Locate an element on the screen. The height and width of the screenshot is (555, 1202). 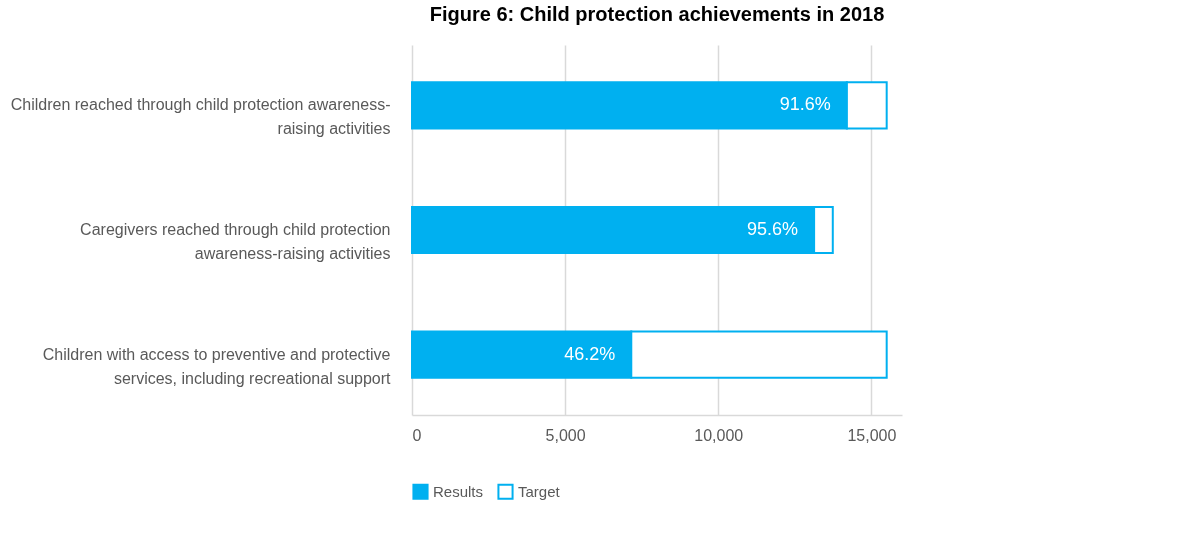
legend-label: Target is located at coordinates (539, 491).